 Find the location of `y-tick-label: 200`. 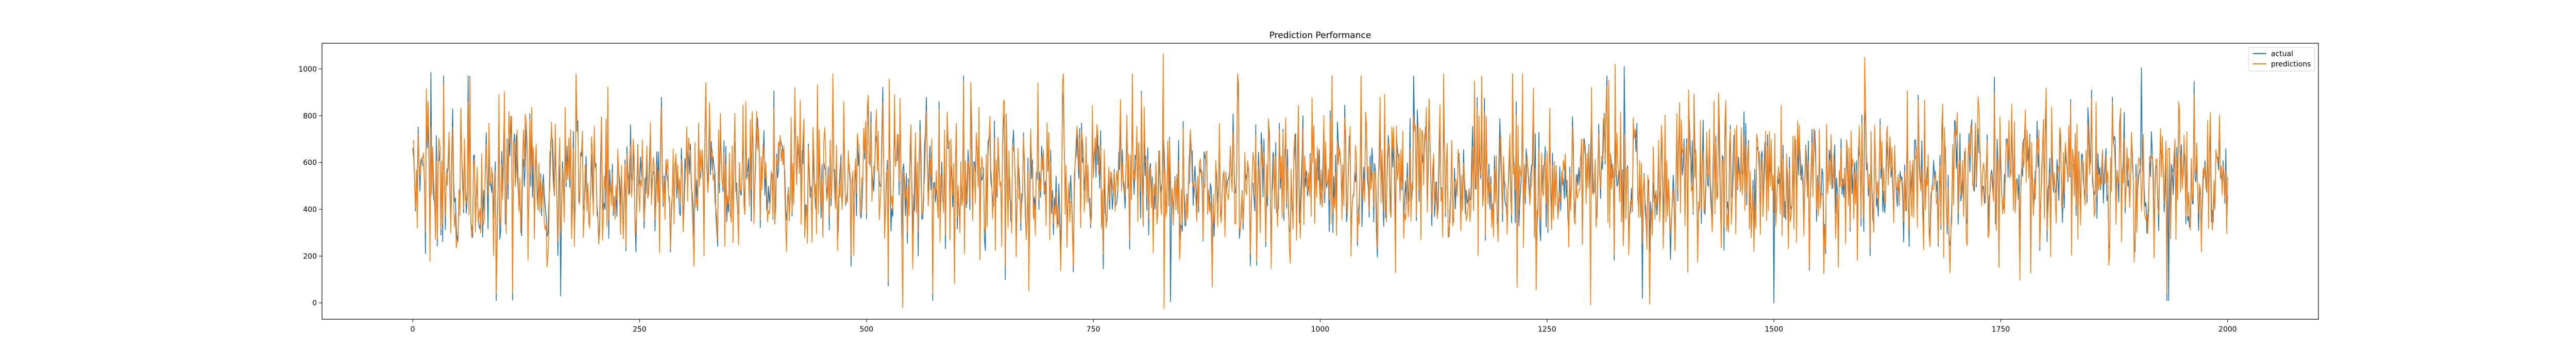

y-tick-label: 200 is located at coordinates (310, 256).